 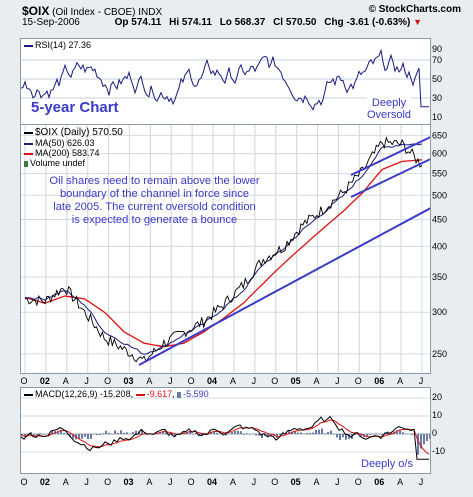 What do you see at coordinates (439, 154) in the screenshot?
I see `price-tick-600: 600` at bounding box center [439, 154].